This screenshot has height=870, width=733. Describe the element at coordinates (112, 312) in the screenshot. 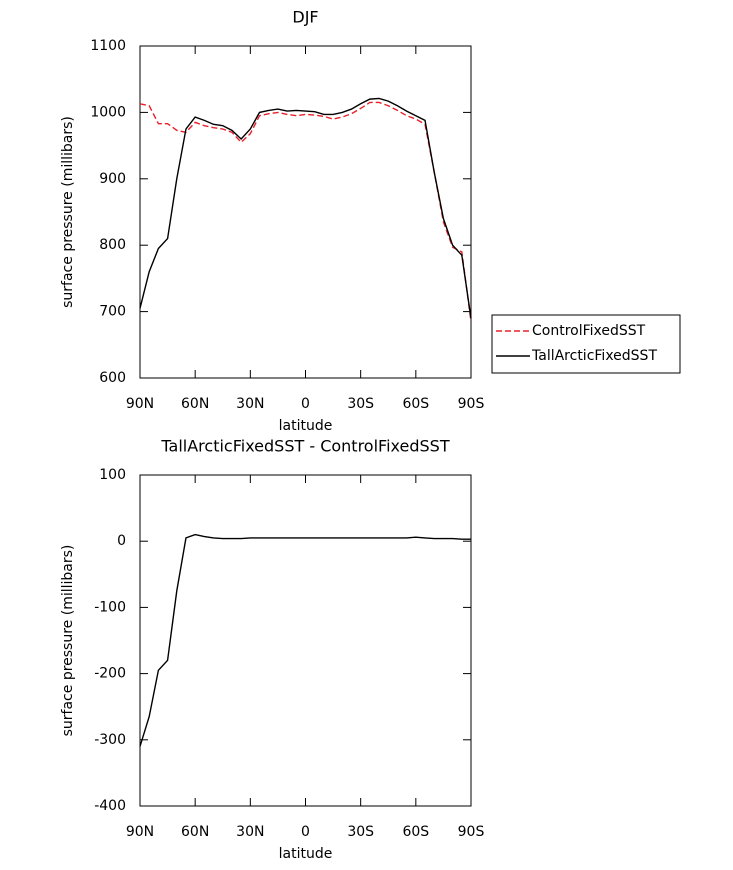

I see `y-tick-label: 700` at that location.